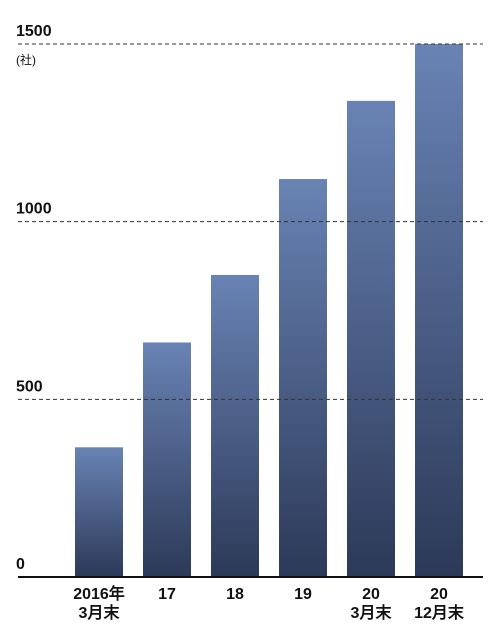 Image resolution: width=500 pixels, height=641 pixels. Describe the element at coordinates (99, 603) in the screenshot. I see `x-tick-label: 2016年 3月末` at that location.